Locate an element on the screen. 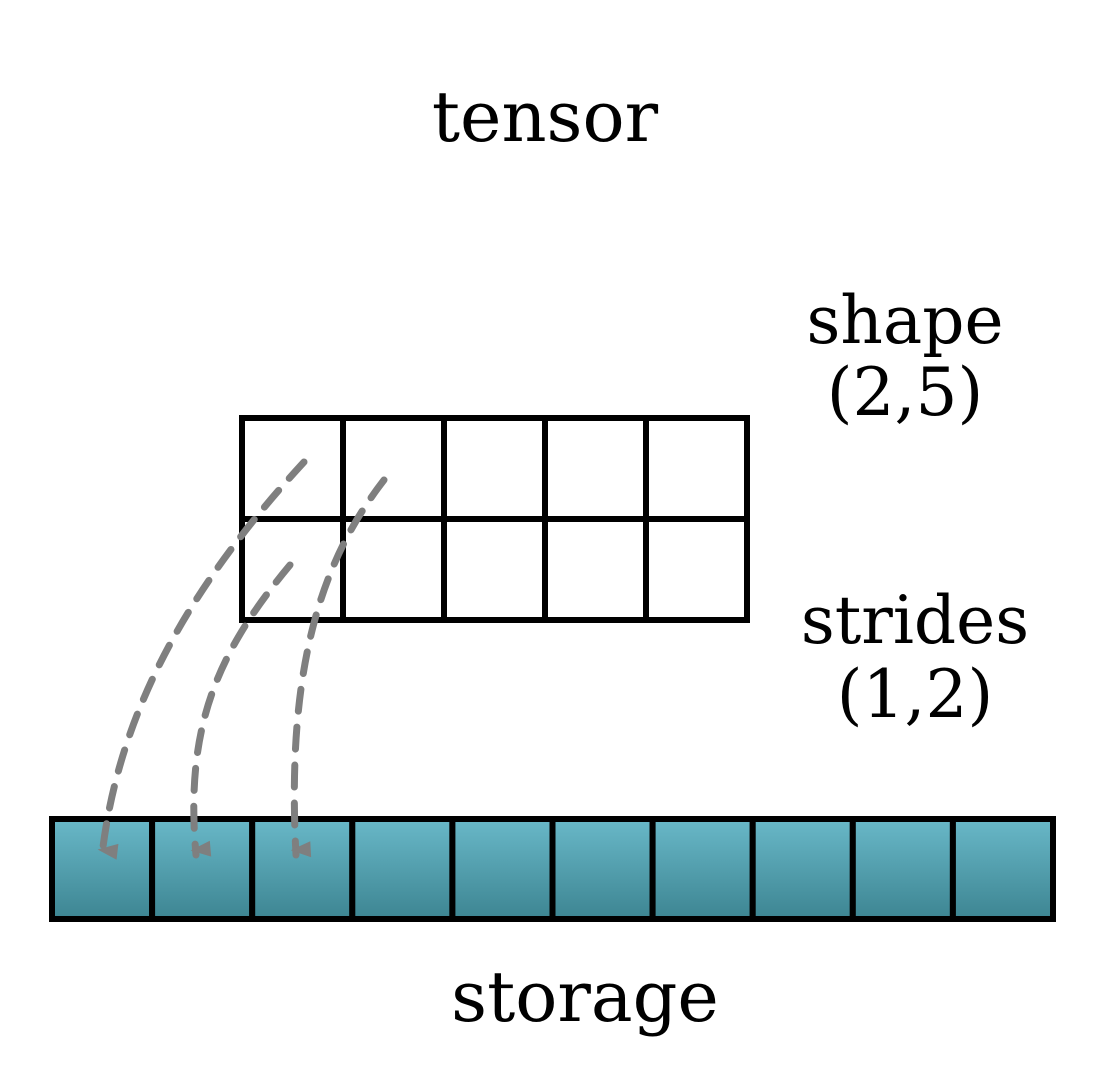 Image resolution: width=1117 pixels, height=1078 pixels. tensor-grid is located at coordinates (494, 519).